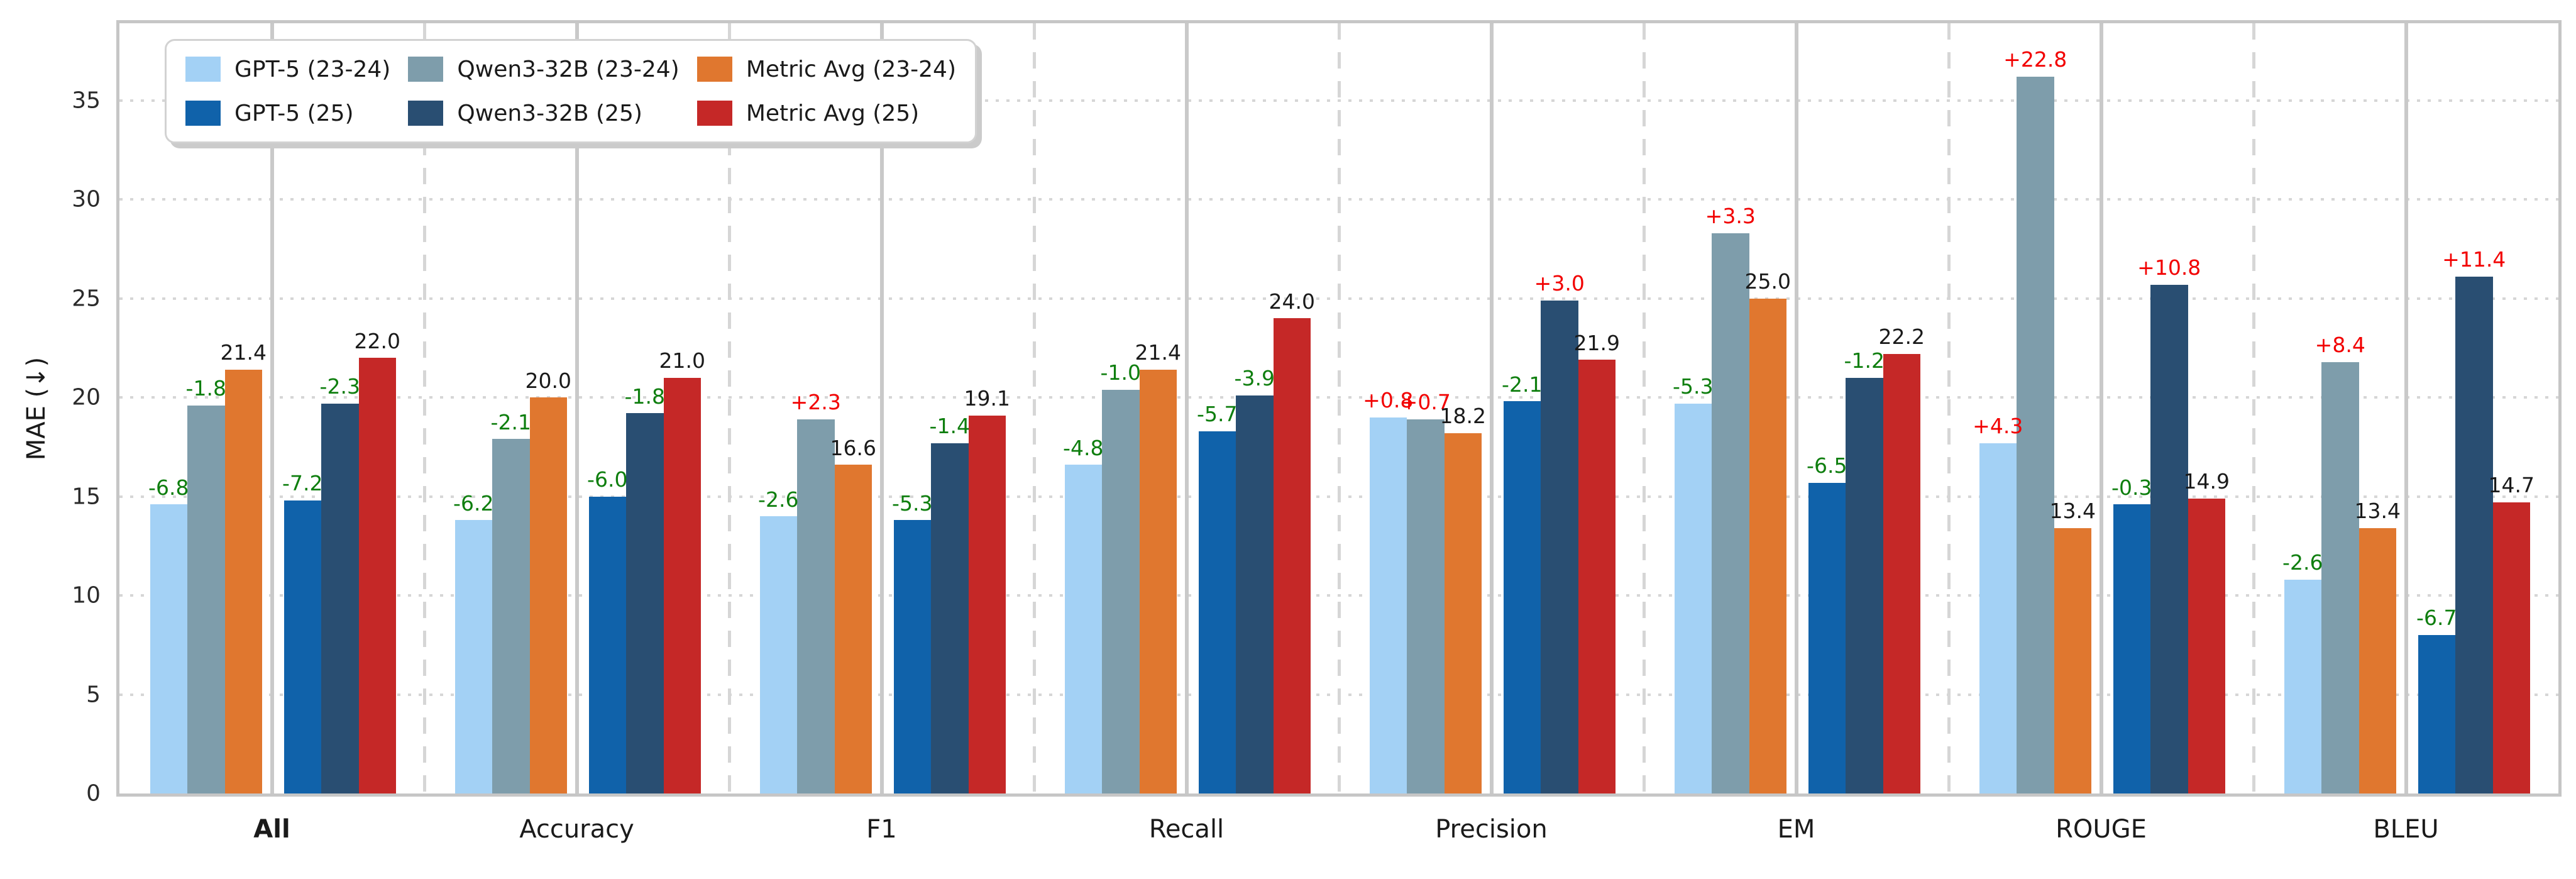 The height and width of the screenshot is (879, 2576). I want to click on bar-label: -2.1, so click(1523, 384).